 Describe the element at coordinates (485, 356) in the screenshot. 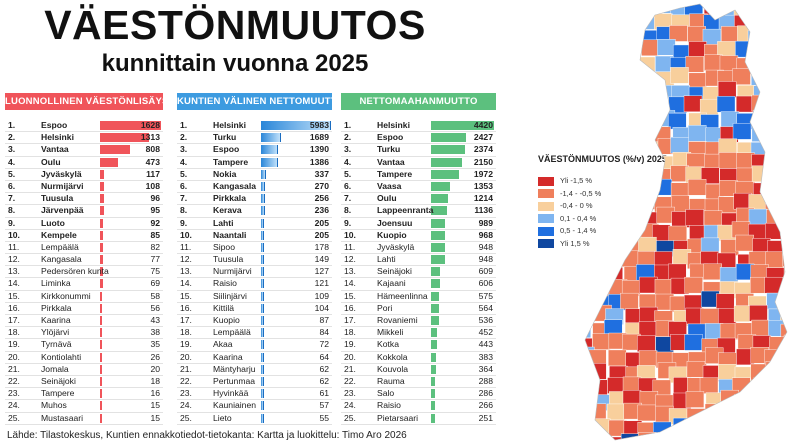

I see `value: 383` at that location.